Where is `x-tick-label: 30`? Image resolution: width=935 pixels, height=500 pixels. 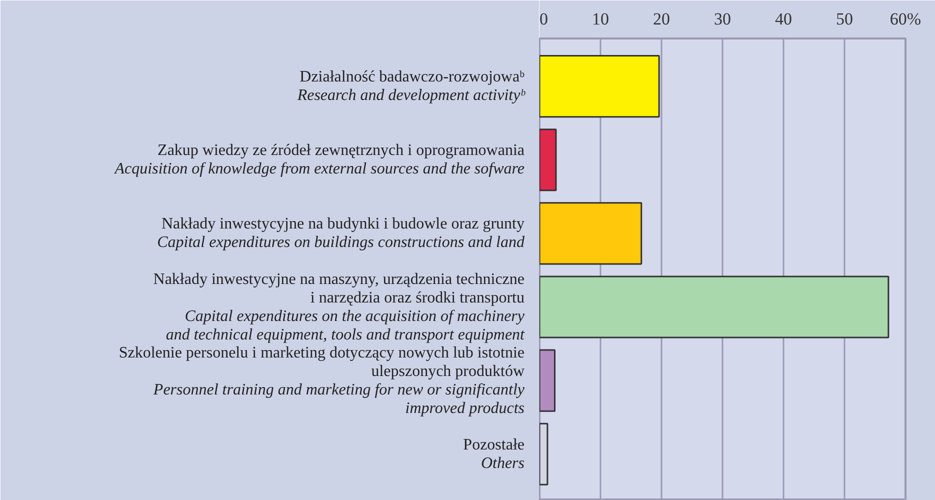
x-tick-label: 30 is located at coordinates (722, 19).